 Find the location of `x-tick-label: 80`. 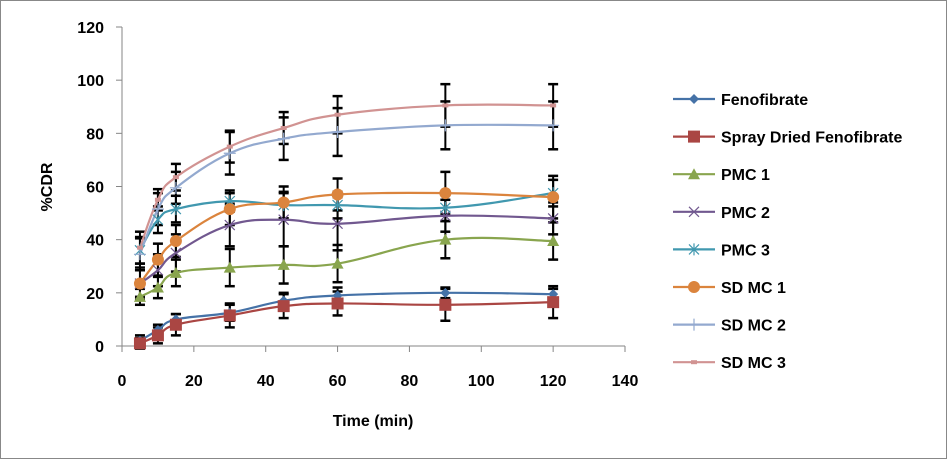

x-tick-label: 80 is located at coordinates (410, 381).